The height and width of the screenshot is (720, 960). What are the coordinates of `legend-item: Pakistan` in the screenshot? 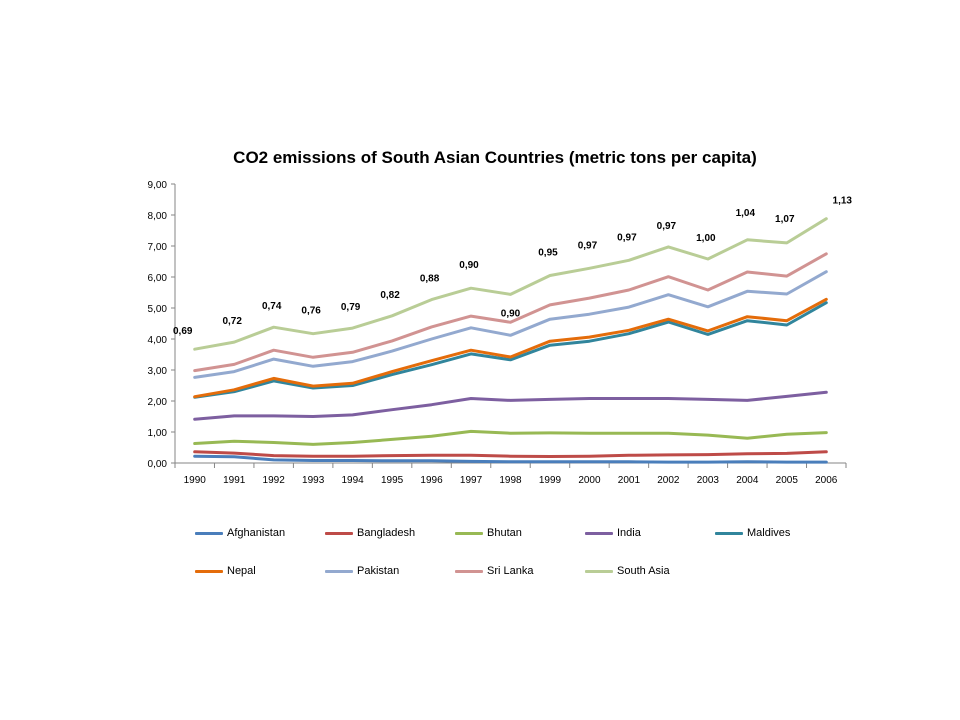 It's located at (362, 571).